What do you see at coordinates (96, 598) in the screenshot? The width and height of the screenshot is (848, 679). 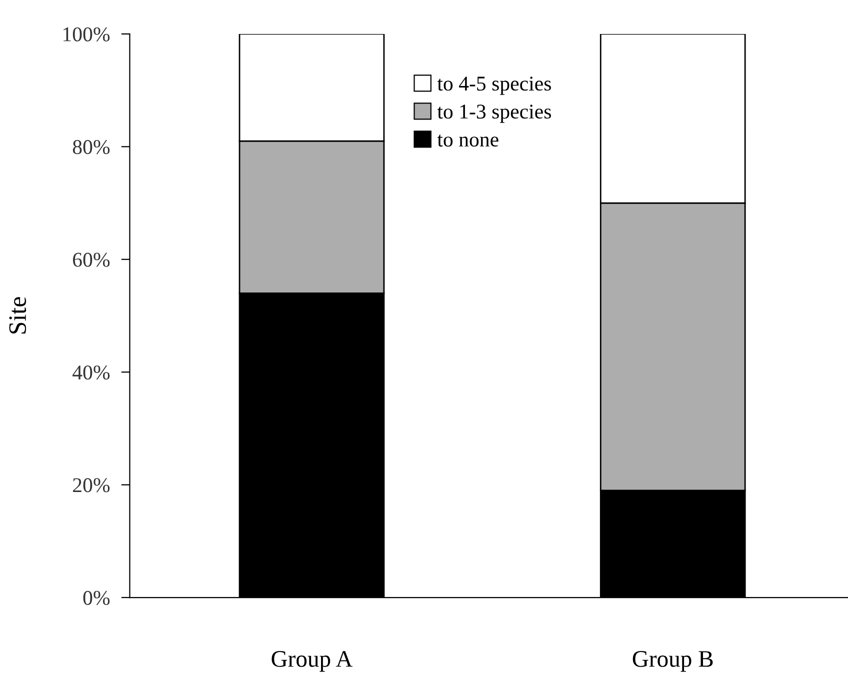 I see `y-tick-label: 0%` at bounding box center [96, 598].